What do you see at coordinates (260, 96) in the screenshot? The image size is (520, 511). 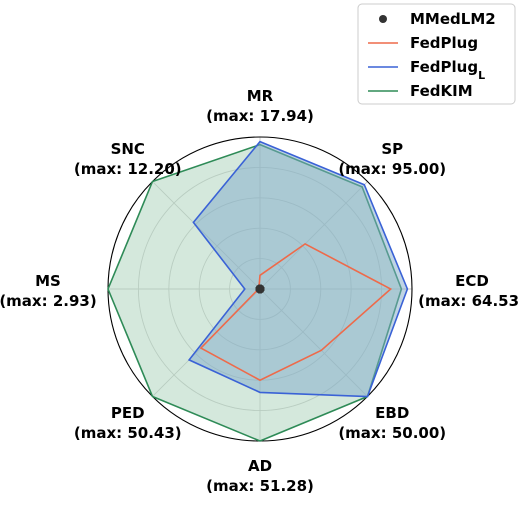 I see `axis-label-mr: MR` at bounding box center [260, 96].